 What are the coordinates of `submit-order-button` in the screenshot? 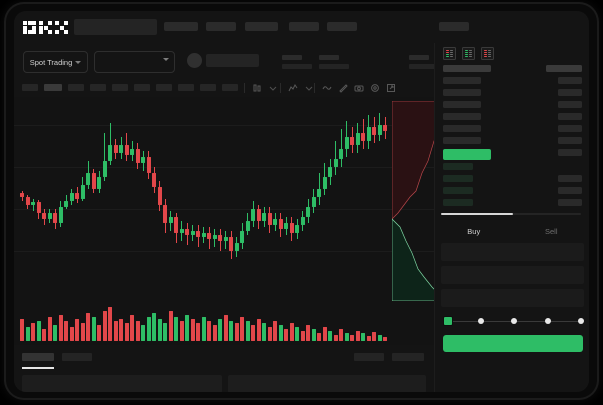 It's located at (513, 343).